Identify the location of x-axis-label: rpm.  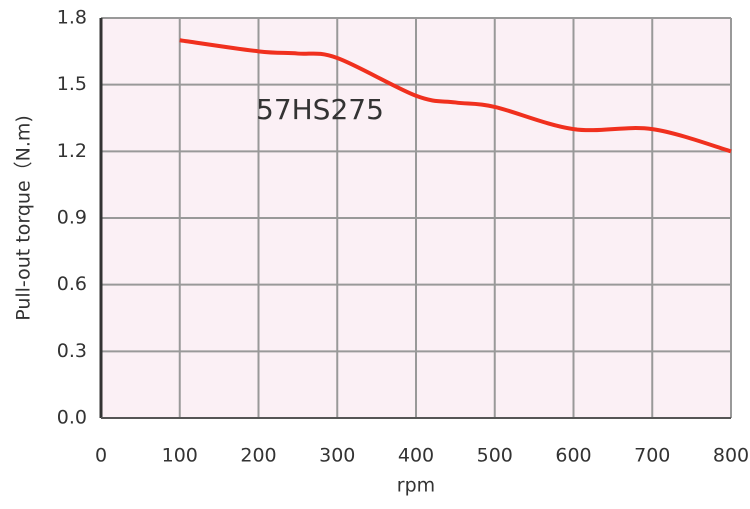
(416, 486).